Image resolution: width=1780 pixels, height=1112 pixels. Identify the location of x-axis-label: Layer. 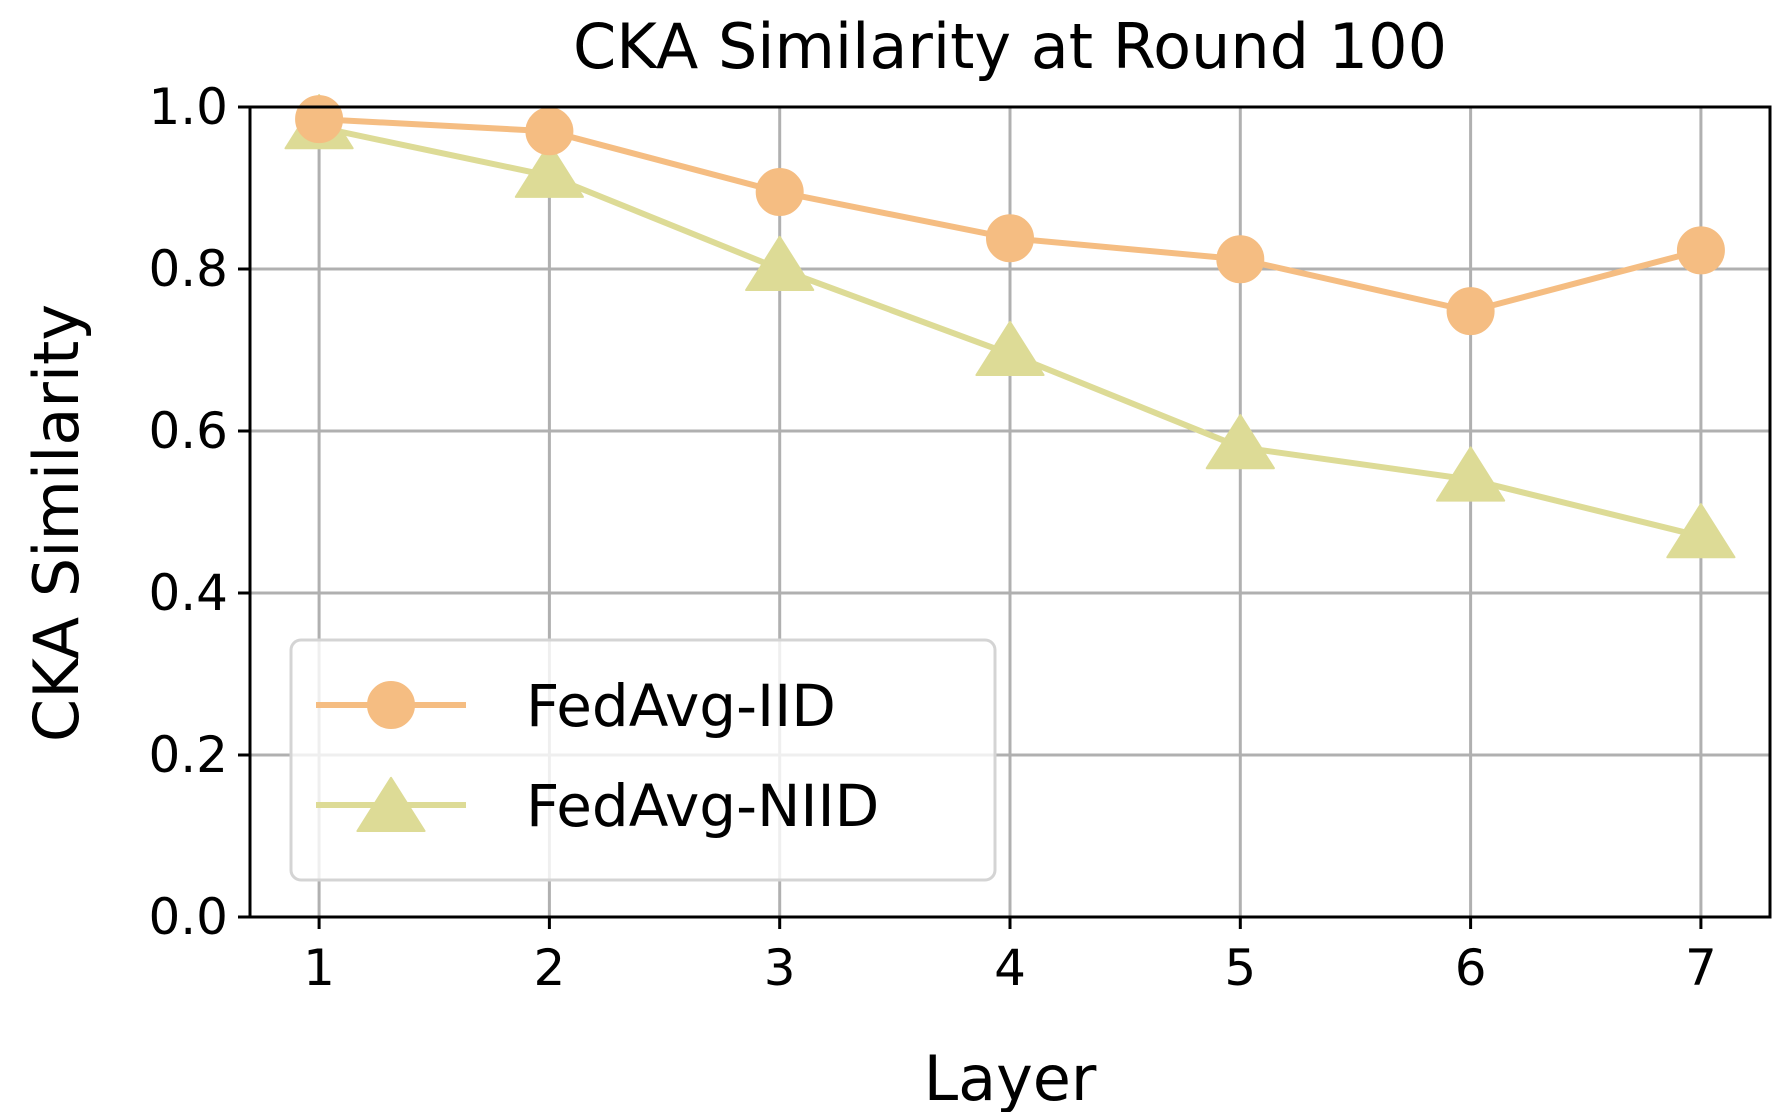
(1010, 1077).